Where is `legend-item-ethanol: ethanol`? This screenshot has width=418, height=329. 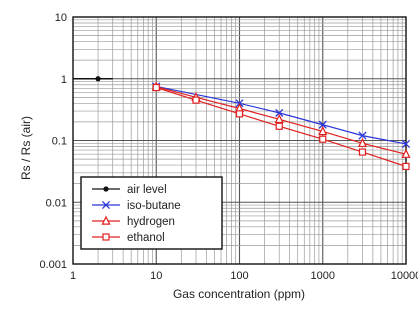
legend-item-ethanol: ethanol is located at coordinates (128, 238).